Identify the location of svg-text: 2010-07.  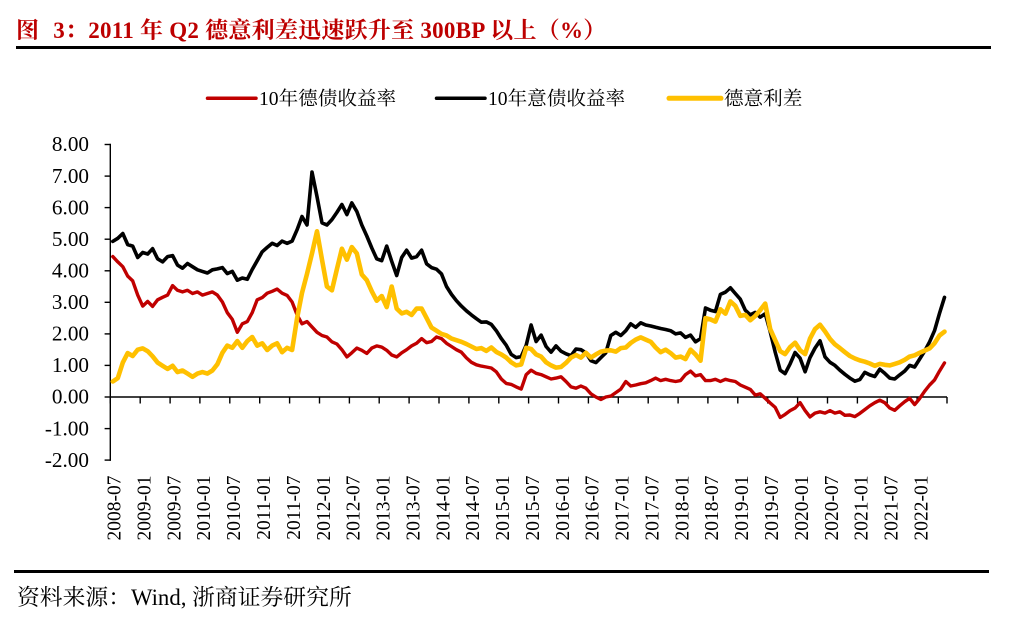
(234, 507).